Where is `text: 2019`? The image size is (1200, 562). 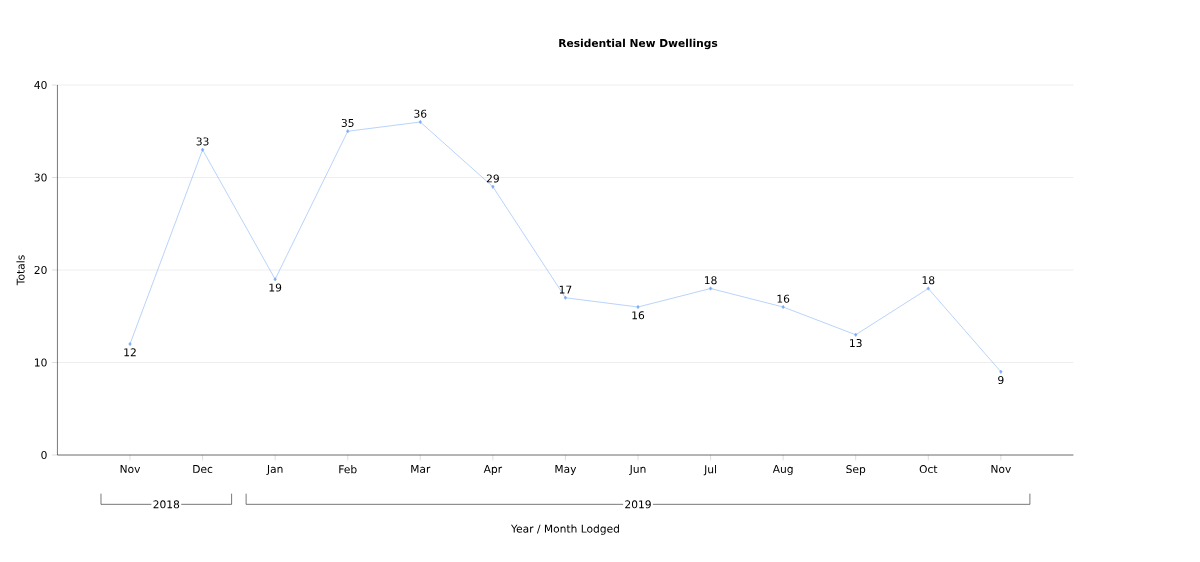 text: 2019 is located at coordinates (638, 504).